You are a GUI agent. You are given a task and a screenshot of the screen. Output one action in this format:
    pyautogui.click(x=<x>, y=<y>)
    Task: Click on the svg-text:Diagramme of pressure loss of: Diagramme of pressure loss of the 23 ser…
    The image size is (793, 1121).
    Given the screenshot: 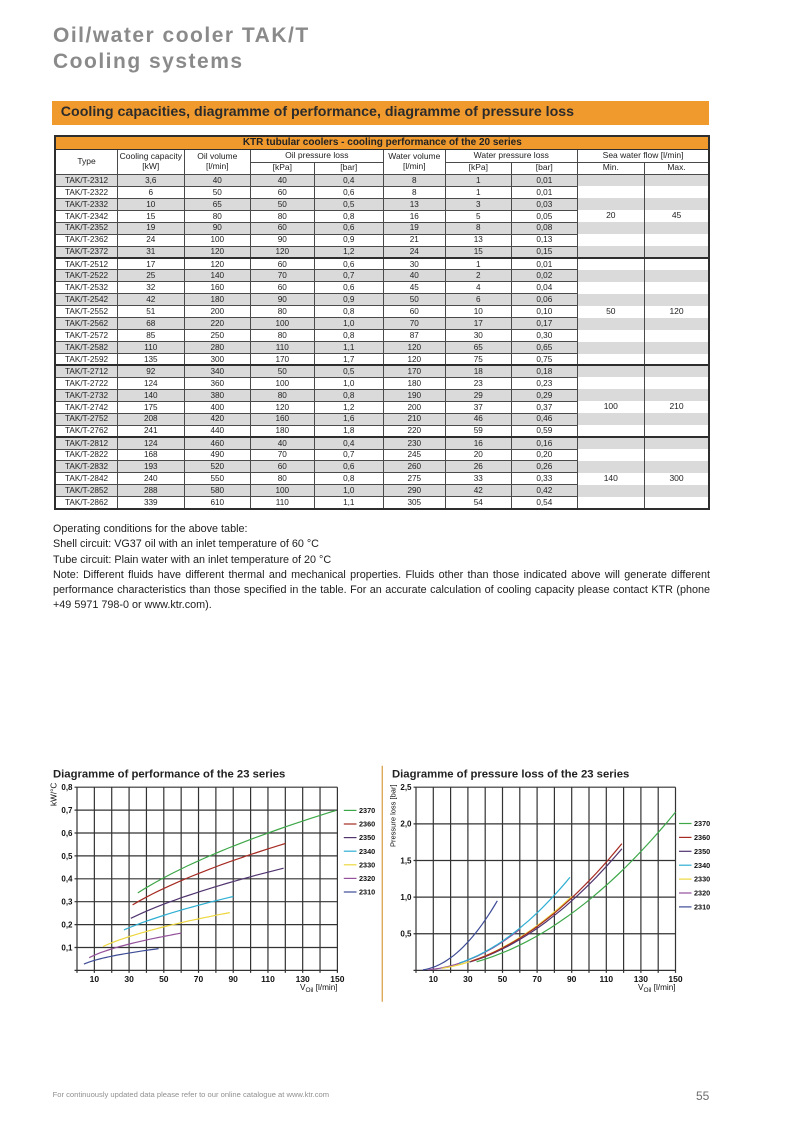 What is the action you would take?
    pyautogui.click(x=510, y=775)
    